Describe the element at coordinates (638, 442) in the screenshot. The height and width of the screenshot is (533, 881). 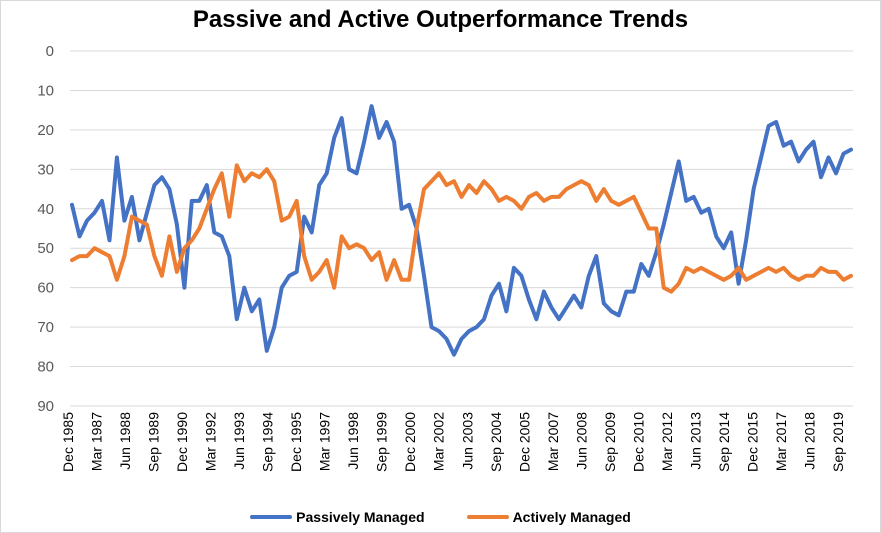
I see `x-tick-label: Dec 2010` at that location.